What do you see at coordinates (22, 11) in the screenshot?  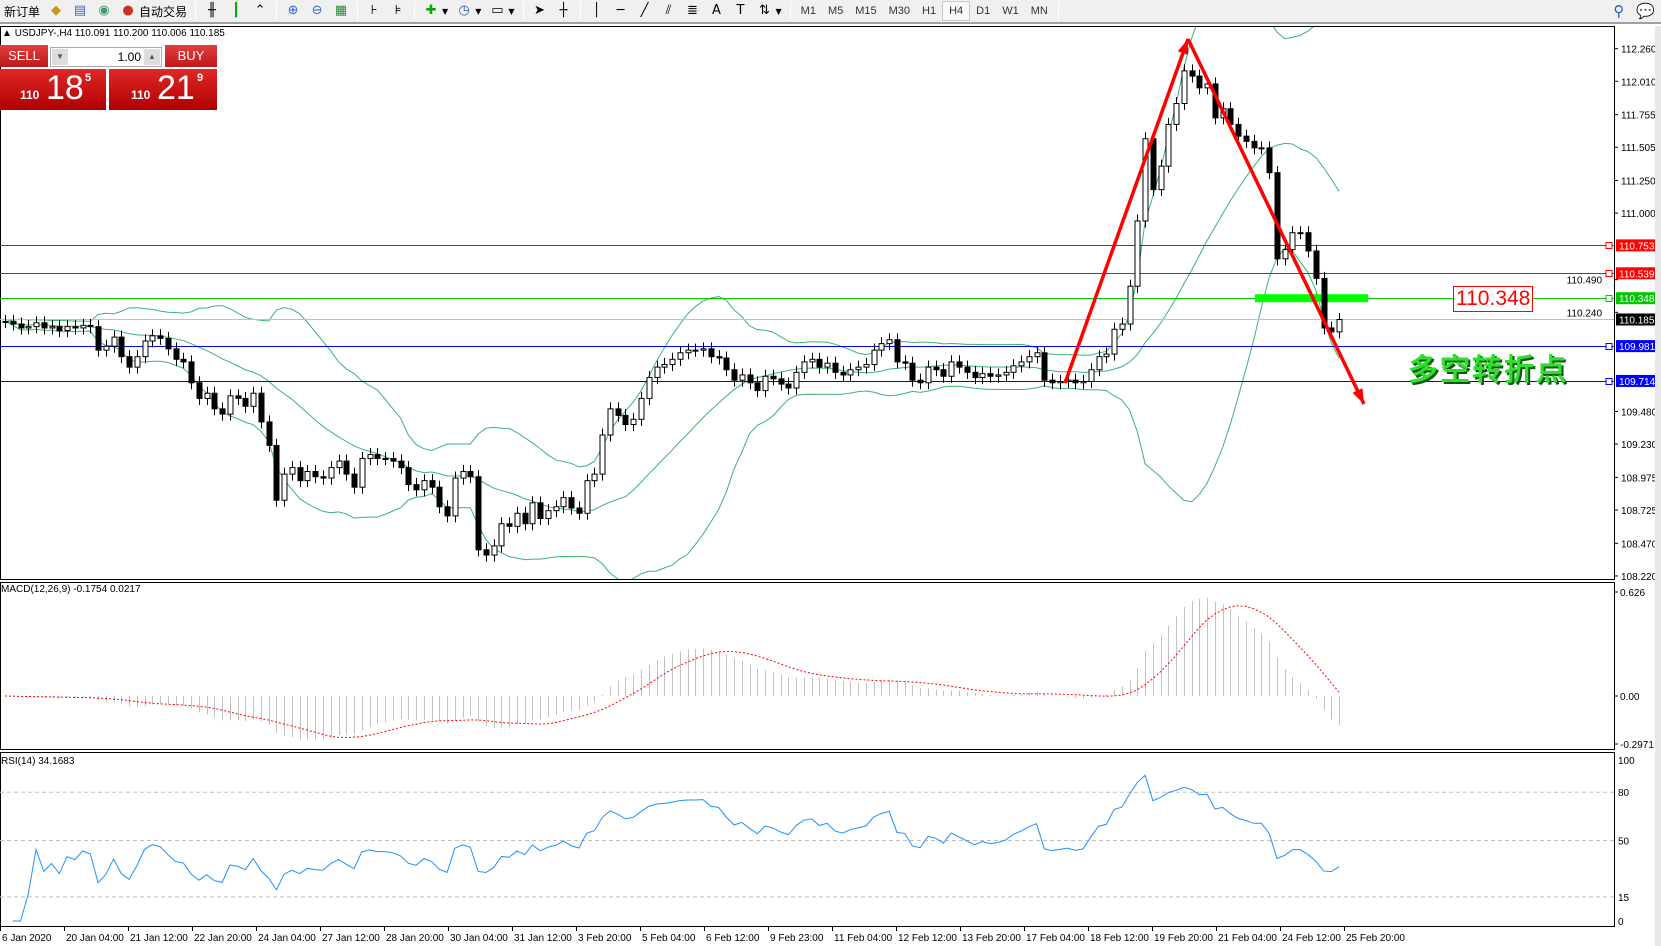 I see `new-order-button: 新订单` at bounding box center [22, 11].